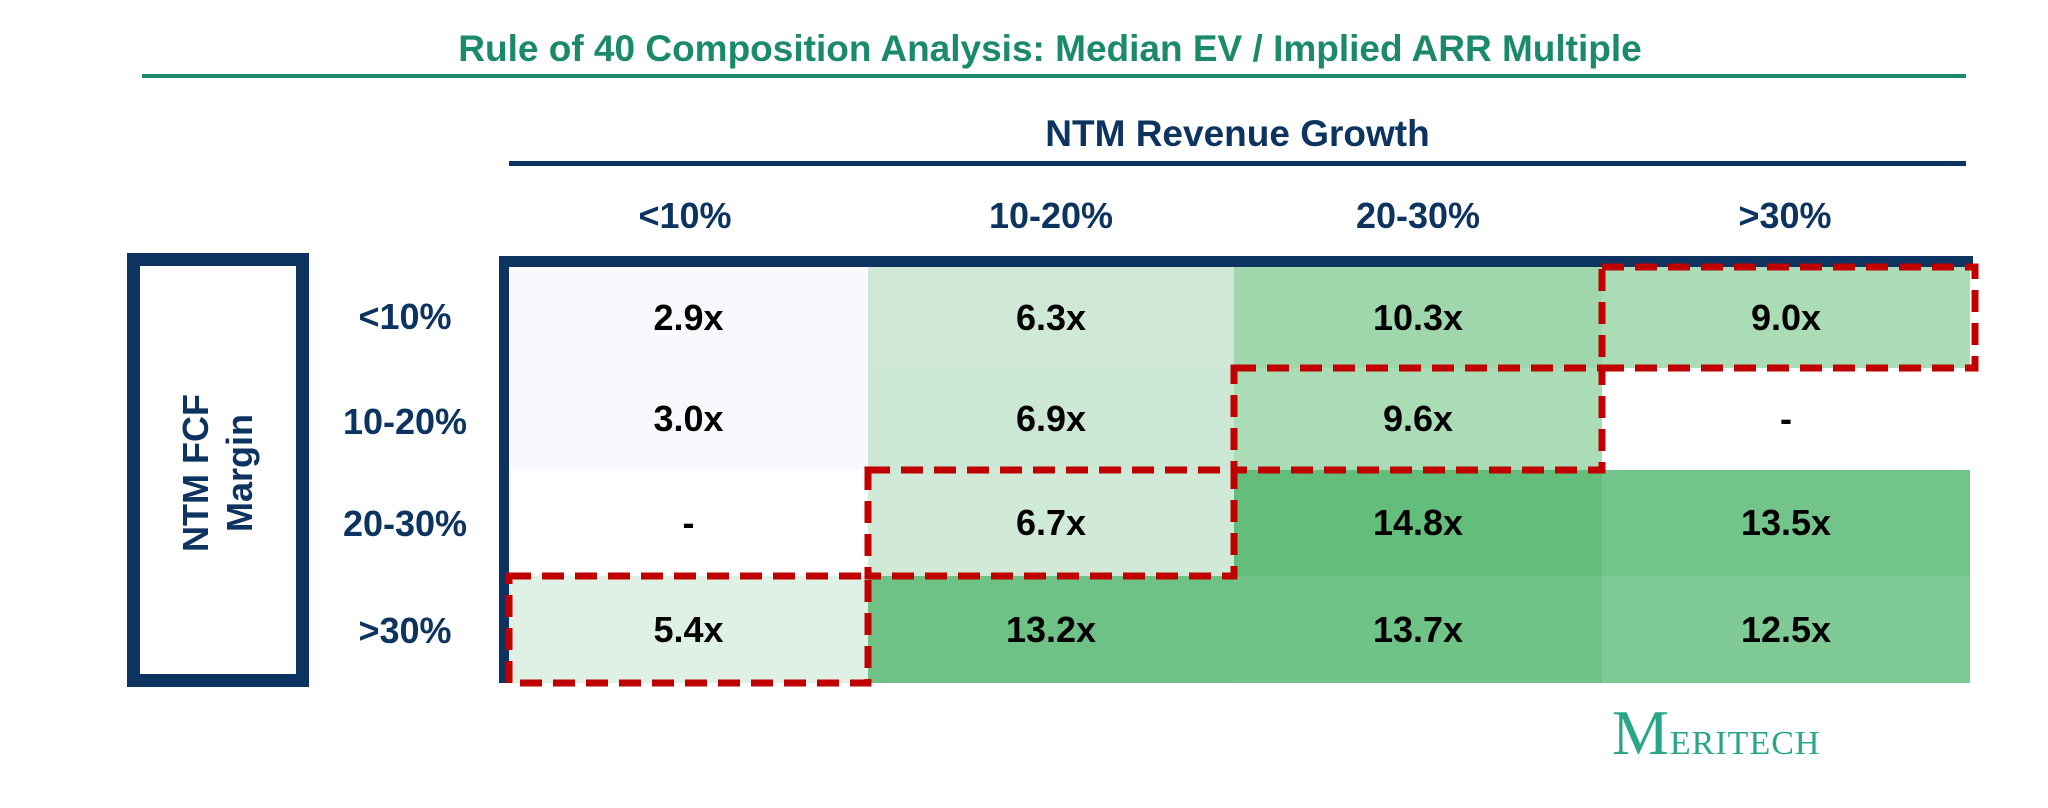 The height and width of the screenshot is (808, 2048). What do you see at coordinates (1418, 215) in the screenshot?
I see `x-tick-label: 20-30%` at bounding box center [1418, 215].